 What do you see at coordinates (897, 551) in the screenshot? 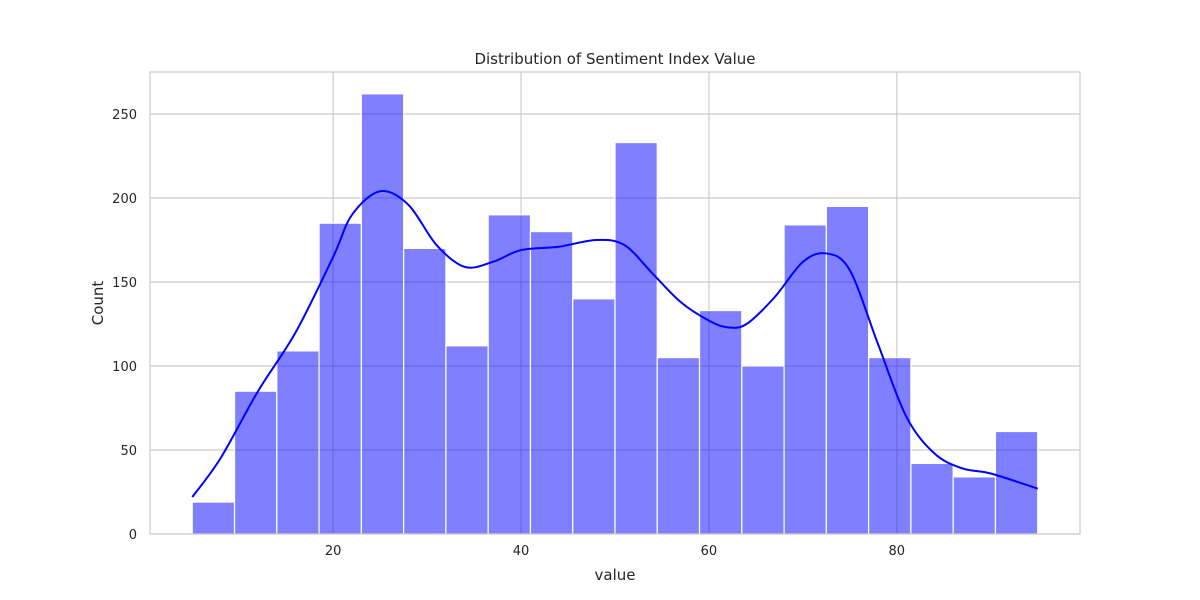
I see `x-tick-label: 80` at bounding box center [897, 551].